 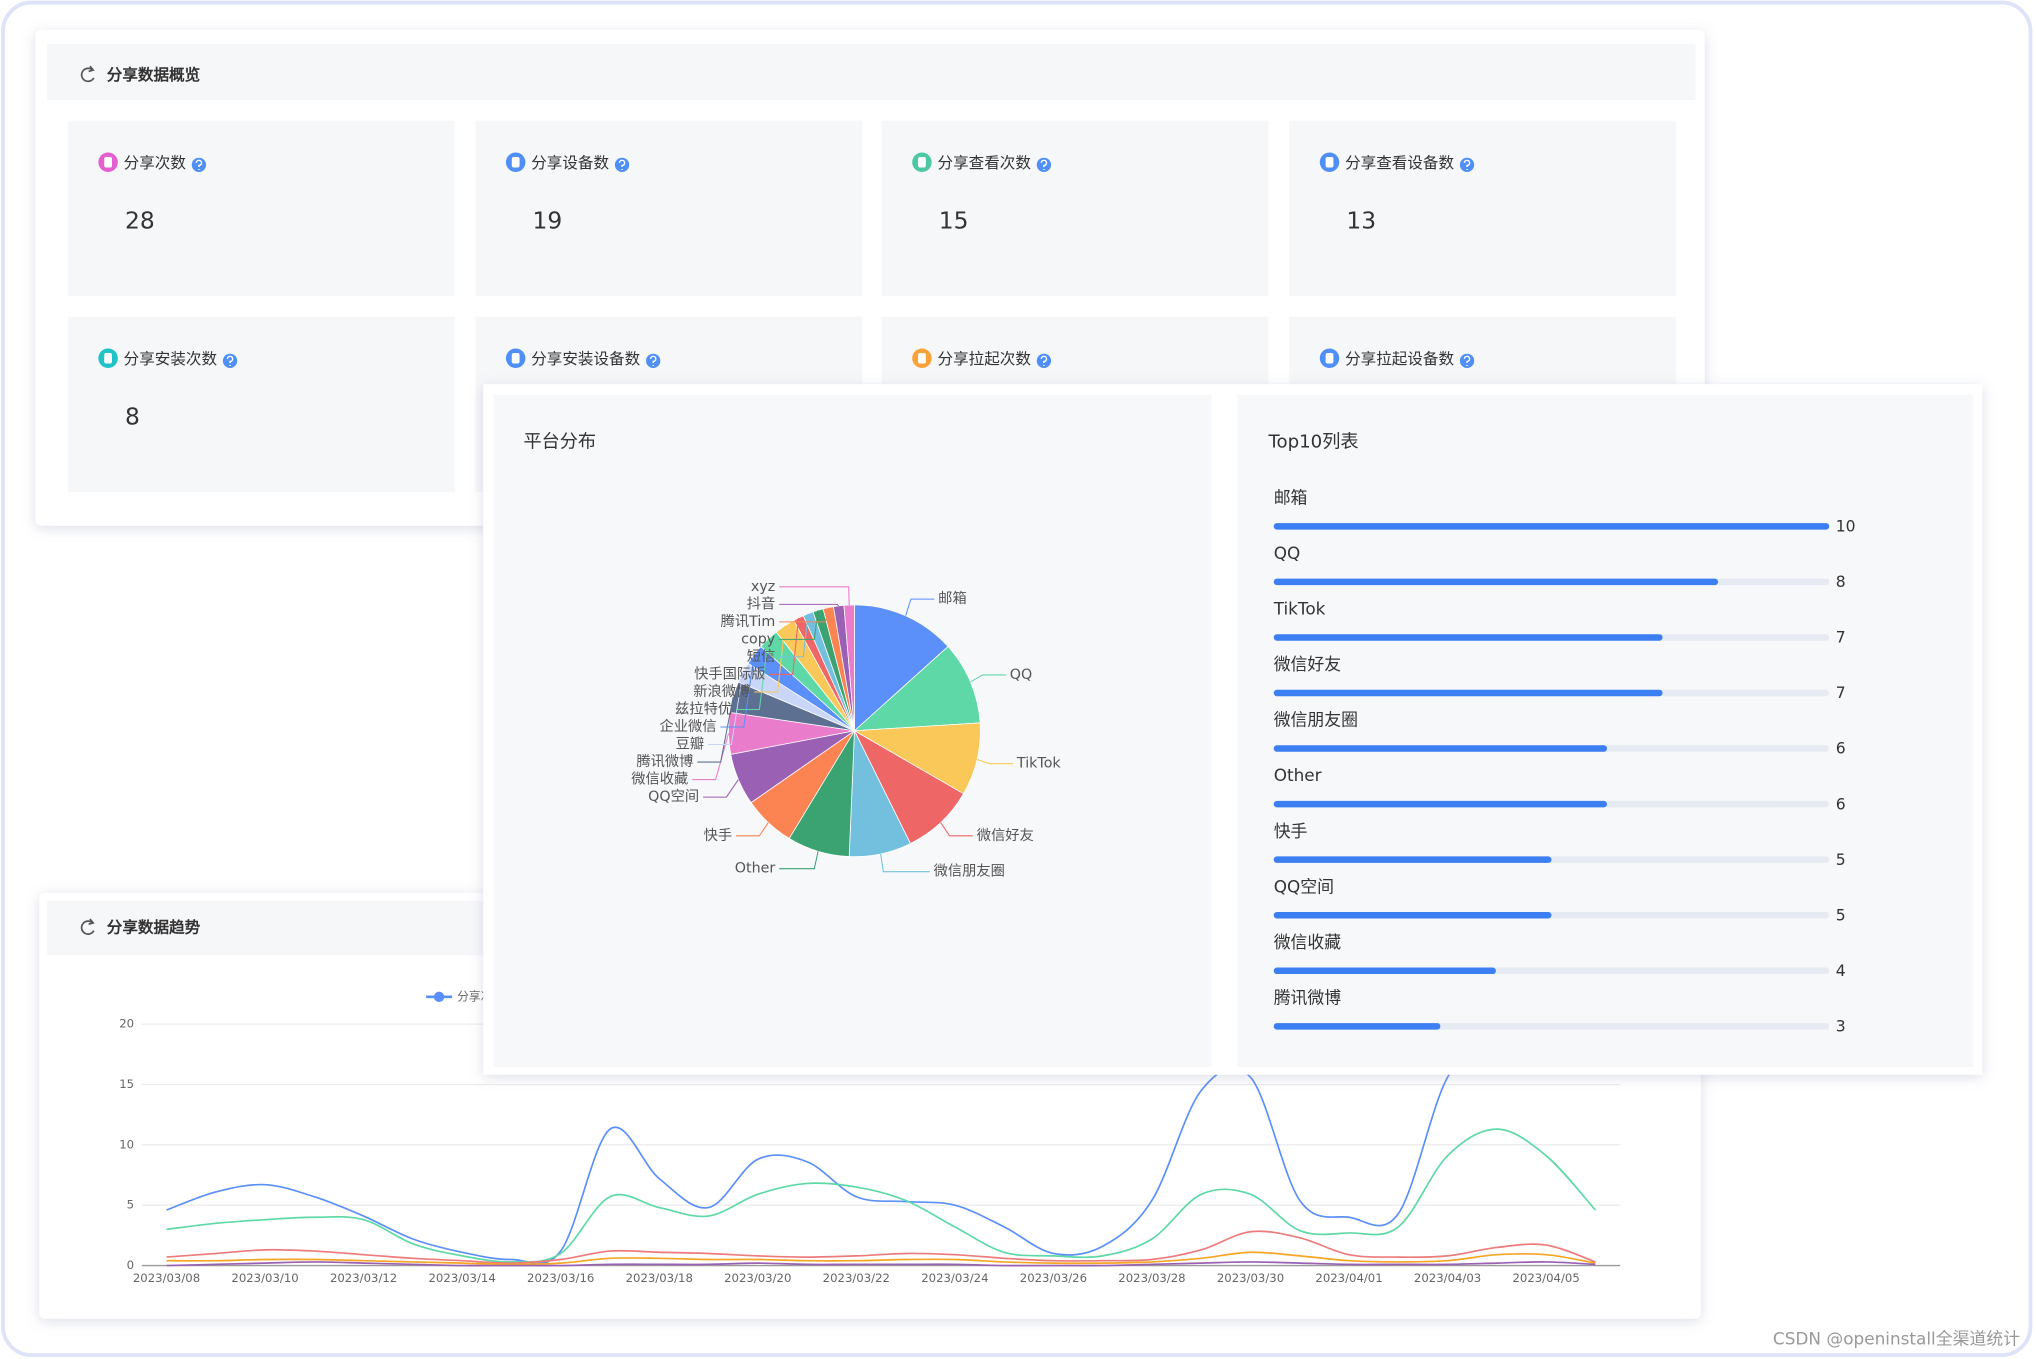 I want to click on pie-label: QQ, so click(x=1021, y=675).